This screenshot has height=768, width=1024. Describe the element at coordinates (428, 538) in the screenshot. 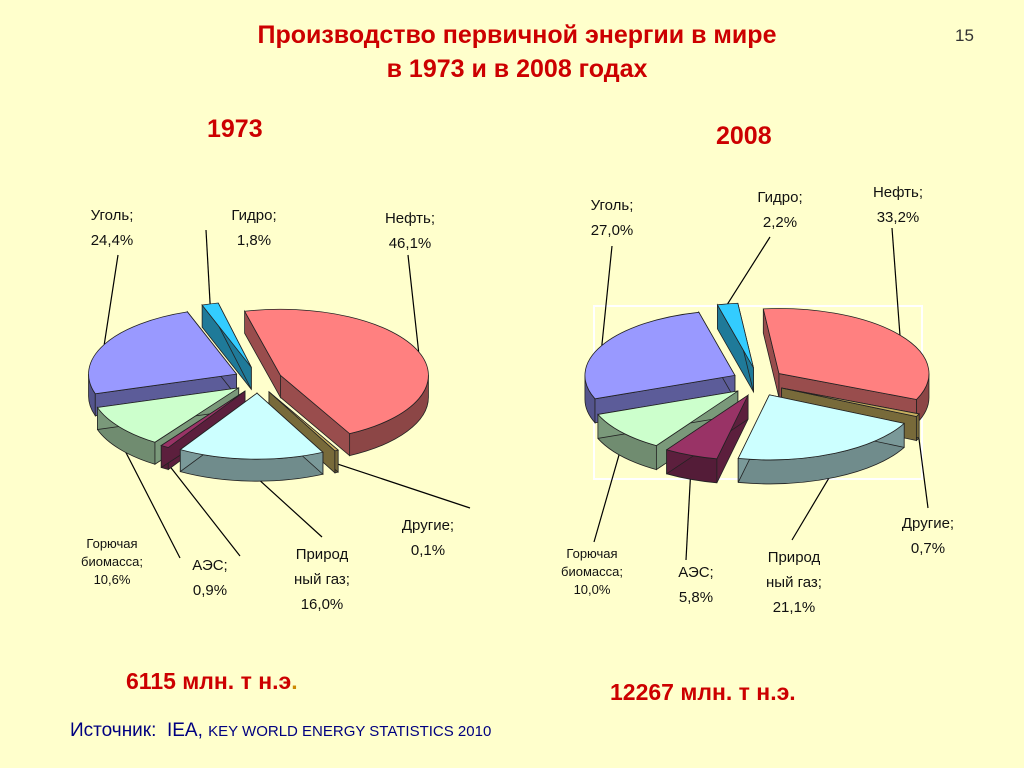

I see `label-1973-drugie: Другие; 0,1%` at that location.